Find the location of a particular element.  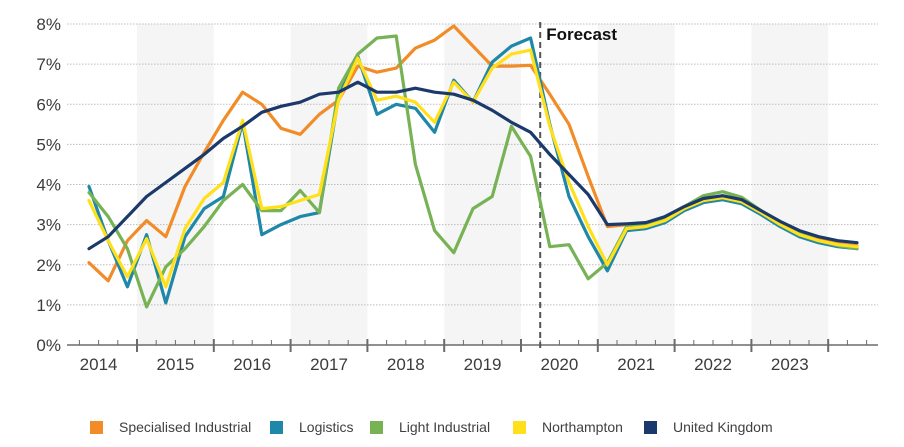

x-tick-label: 2016 is located at coordinates (252, 364).